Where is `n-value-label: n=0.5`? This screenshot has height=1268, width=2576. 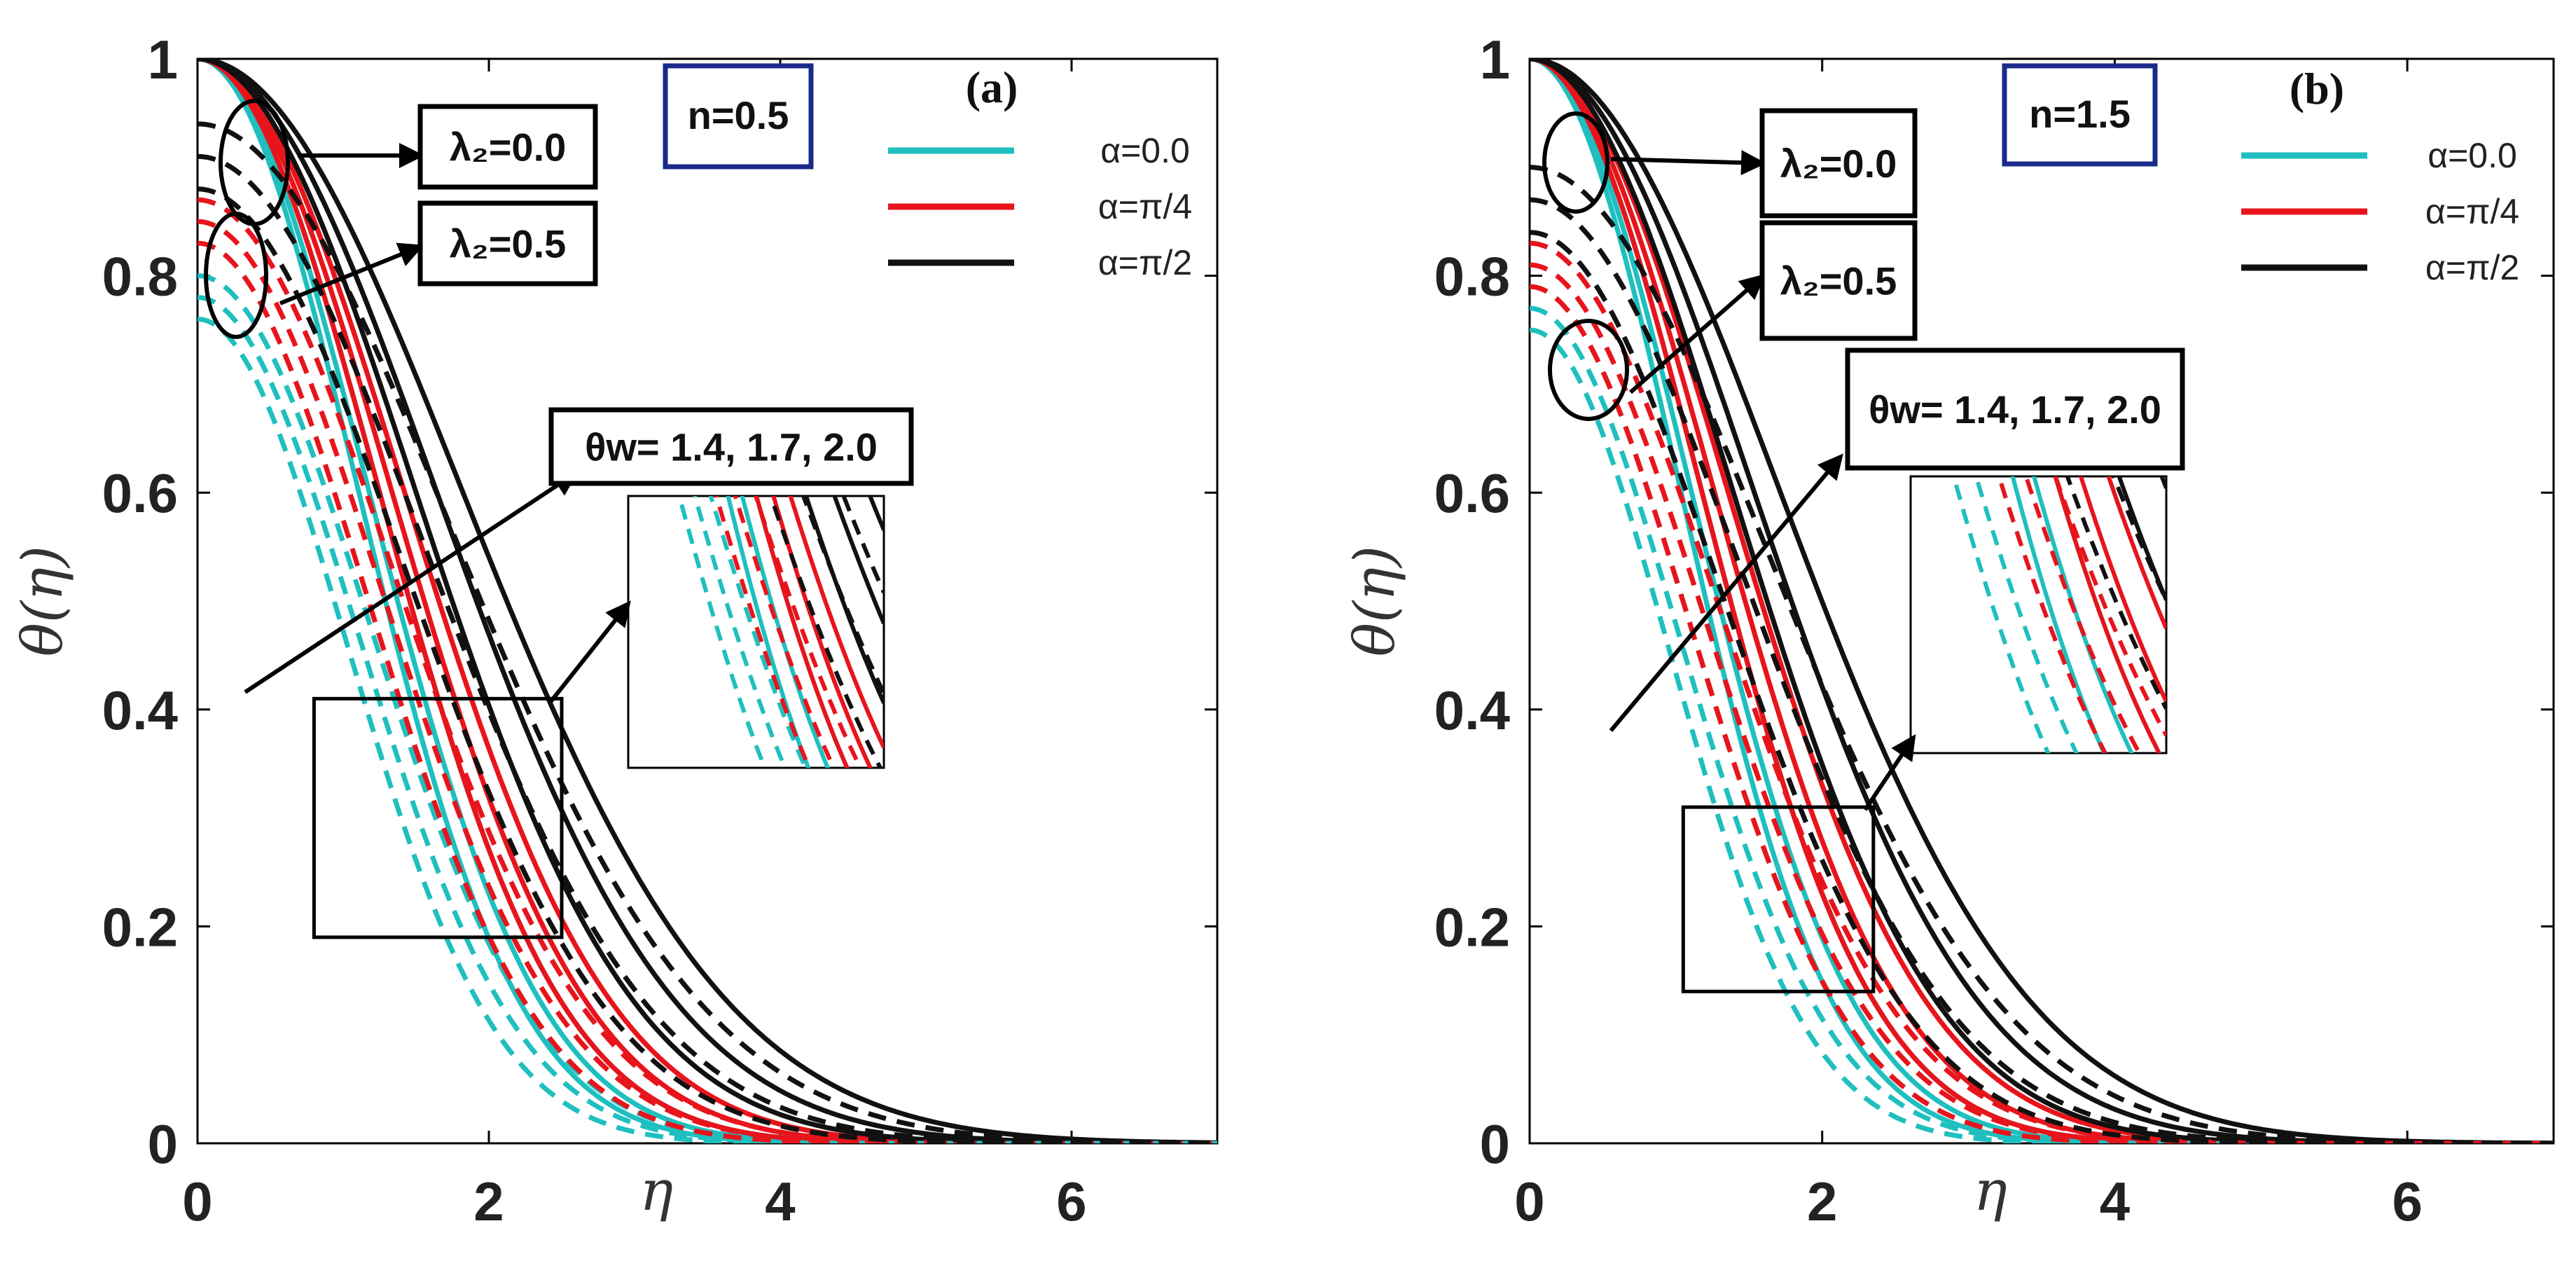 n-value-label: n=0.5 is located at coordinates (739, 115).